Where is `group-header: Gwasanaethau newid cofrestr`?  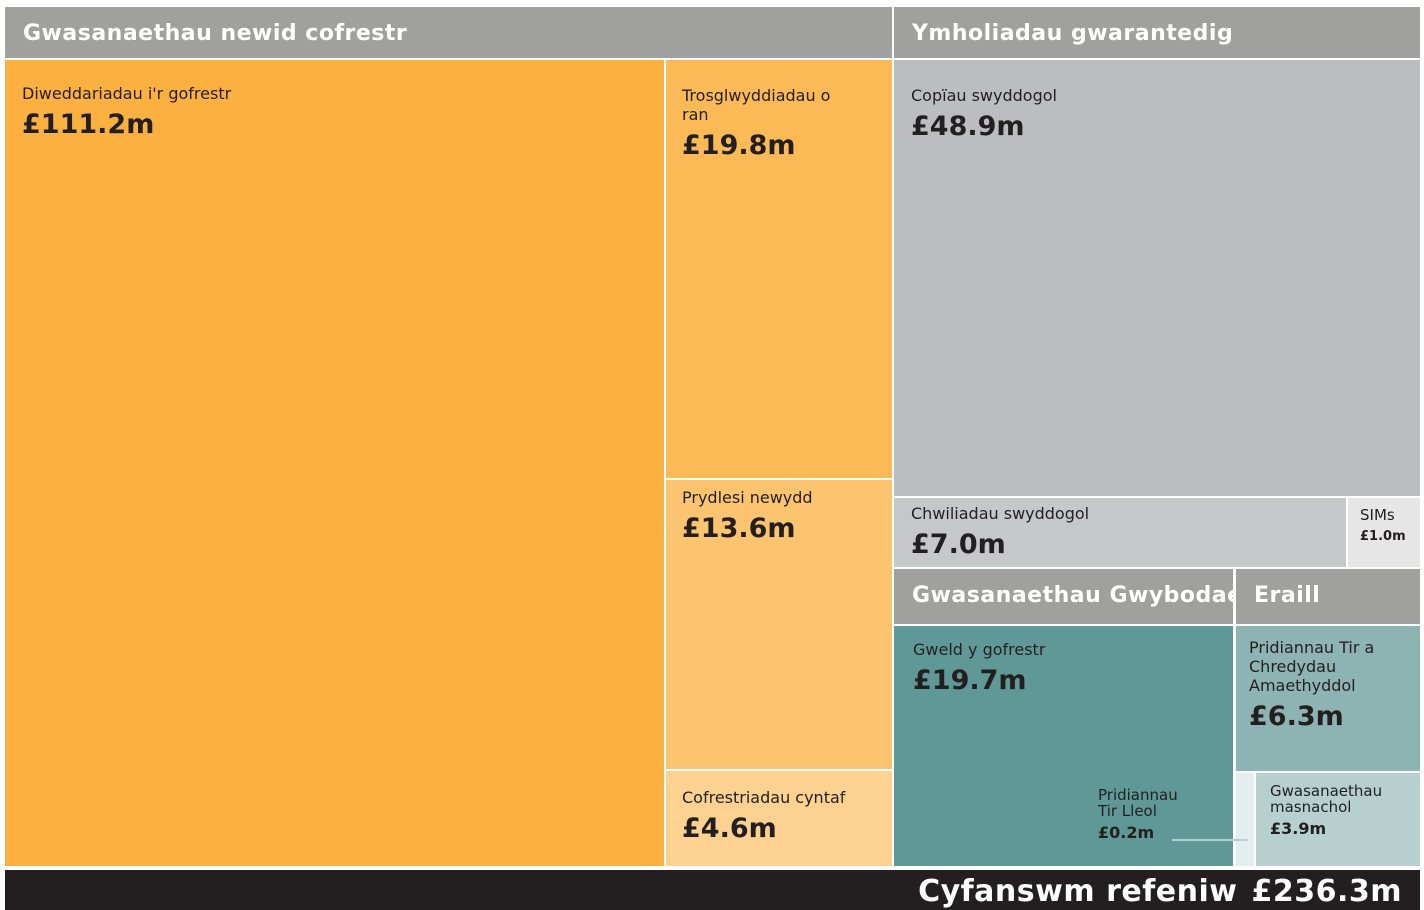
group-header: Gwasanaethau newid cofrestr is located at coordinates (448, 32).